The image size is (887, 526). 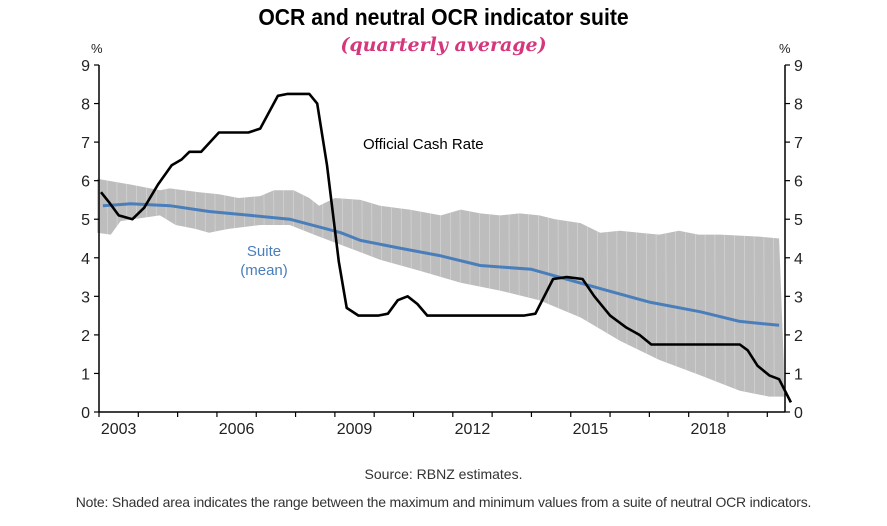 I want to click on y-tick-label-left: 9, so click(x=85, y=66).